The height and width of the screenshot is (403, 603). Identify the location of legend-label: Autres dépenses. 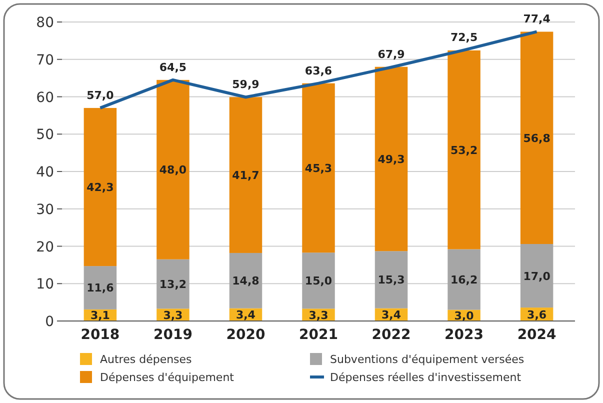
(146, 359).